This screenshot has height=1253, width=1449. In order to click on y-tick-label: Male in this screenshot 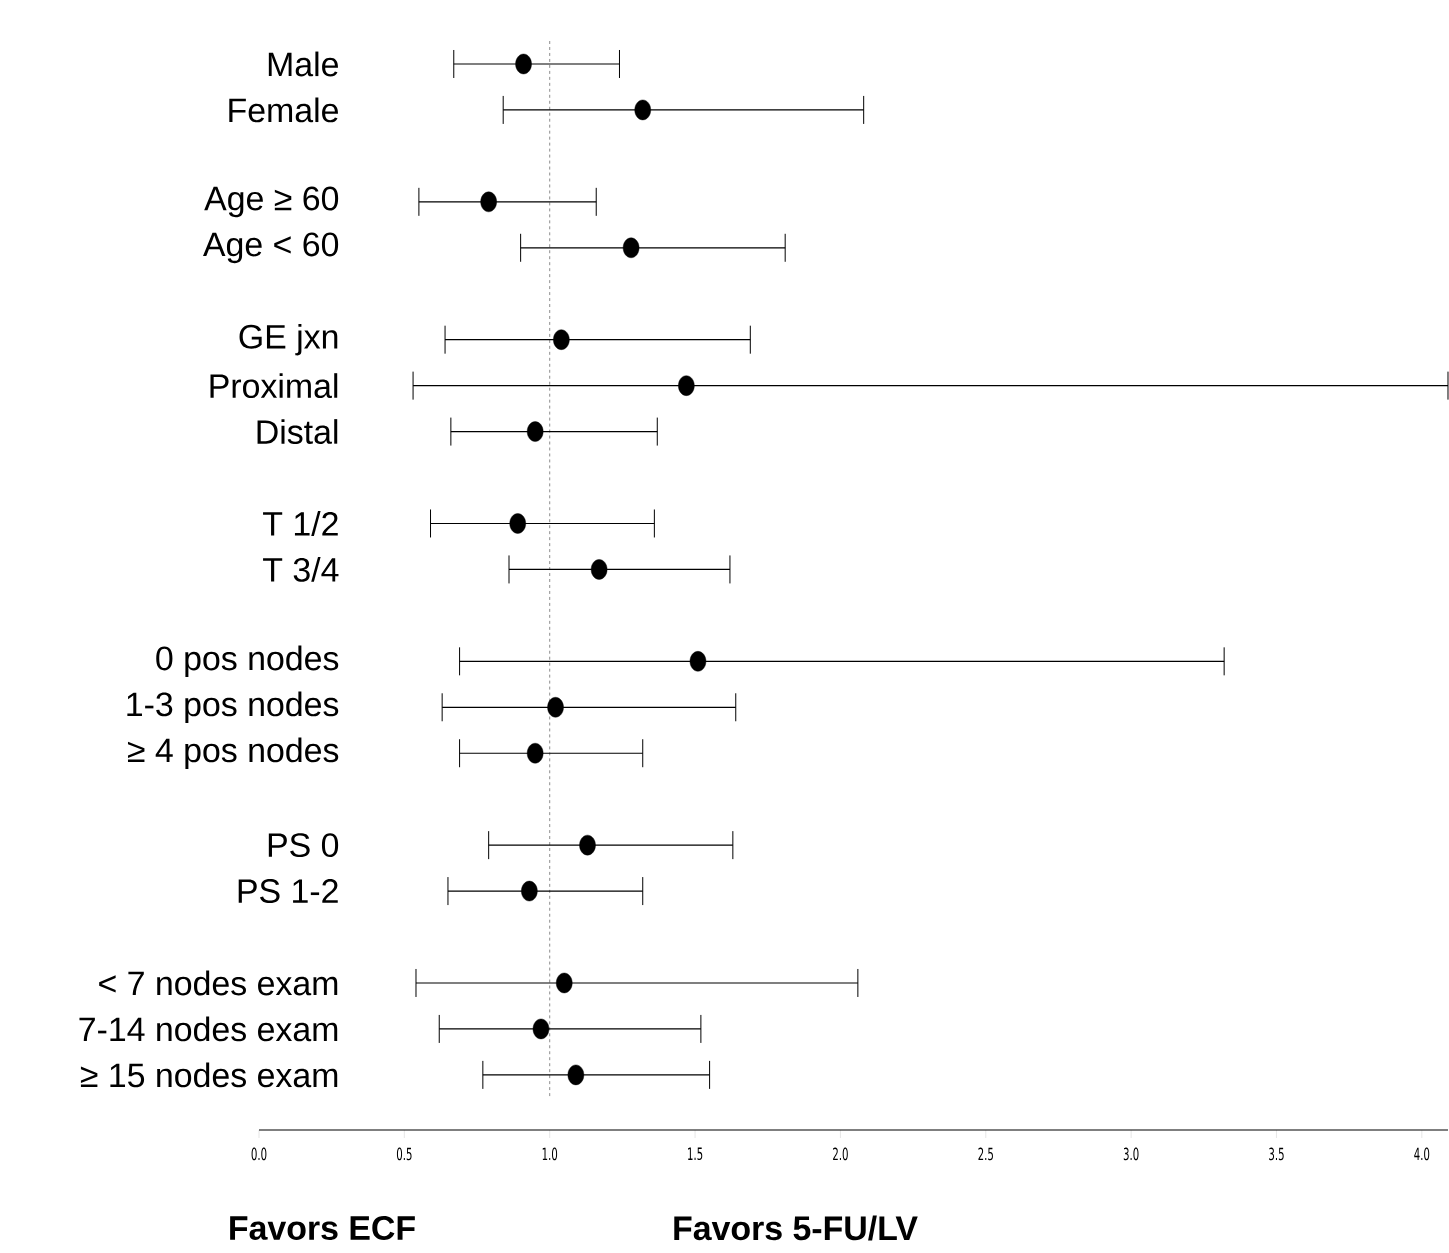, I will do `click(303, 64)`.